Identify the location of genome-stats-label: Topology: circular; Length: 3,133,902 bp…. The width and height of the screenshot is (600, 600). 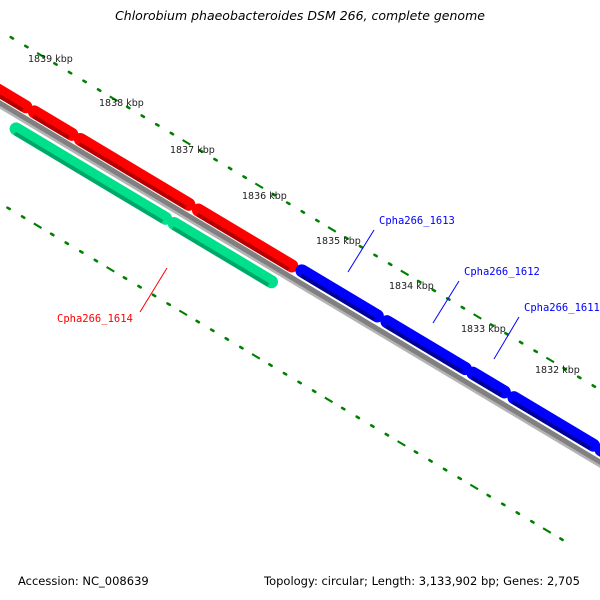
(421, 581).